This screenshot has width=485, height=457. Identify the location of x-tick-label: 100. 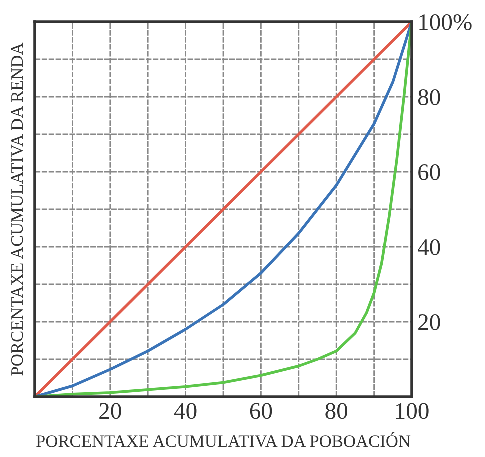
(412, 411).